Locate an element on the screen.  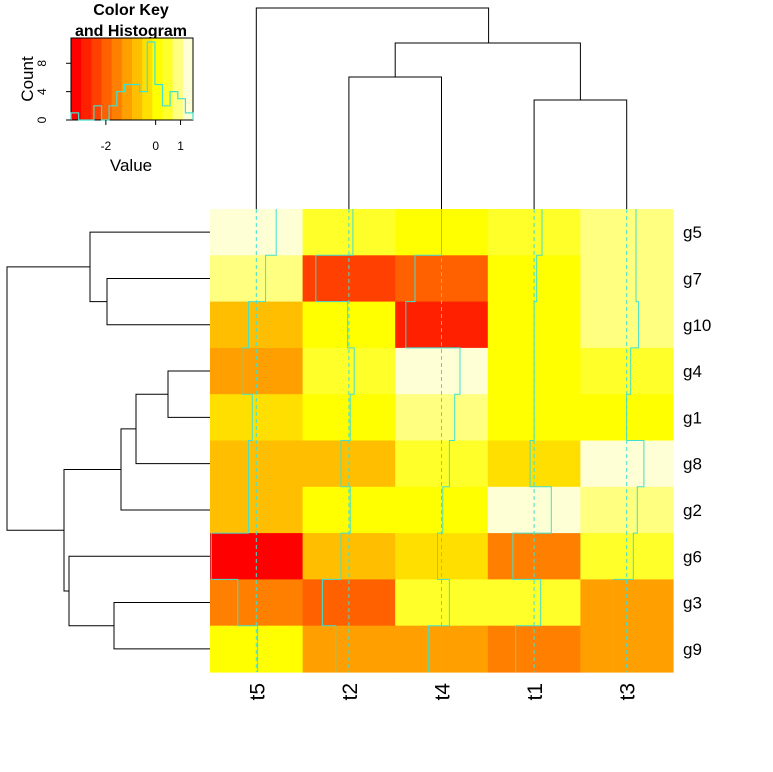
color-key-xtick-label: 0 is located at coordinates (155, 146).